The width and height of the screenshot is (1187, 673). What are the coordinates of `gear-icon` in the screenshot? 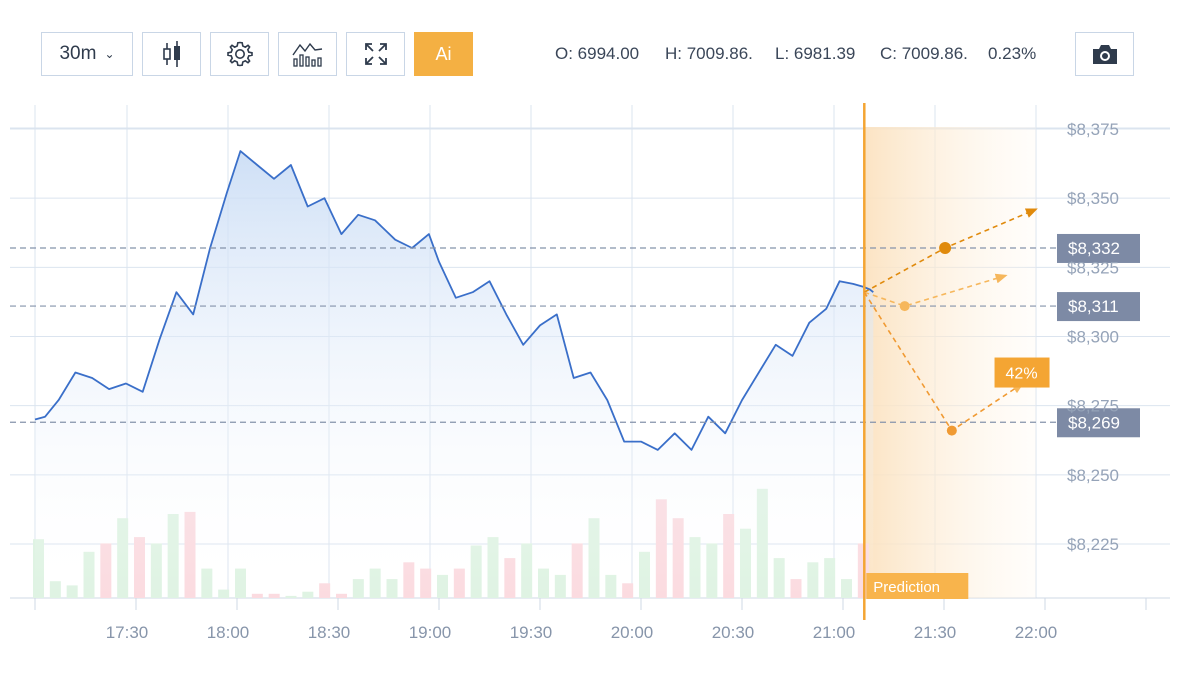 It's located at (239, 54).